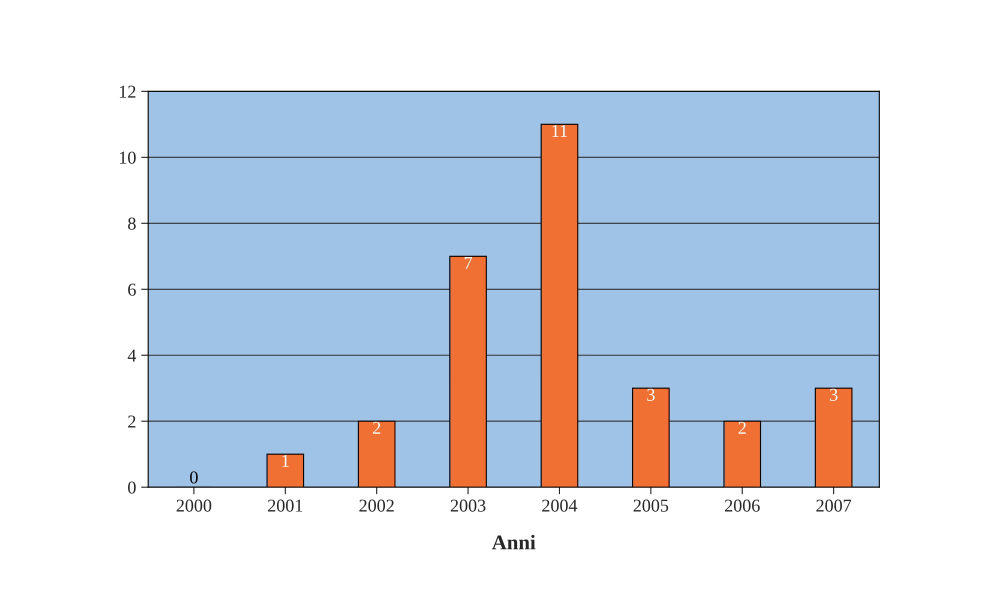  I want to click on data-label: 1, so click(285, 460).